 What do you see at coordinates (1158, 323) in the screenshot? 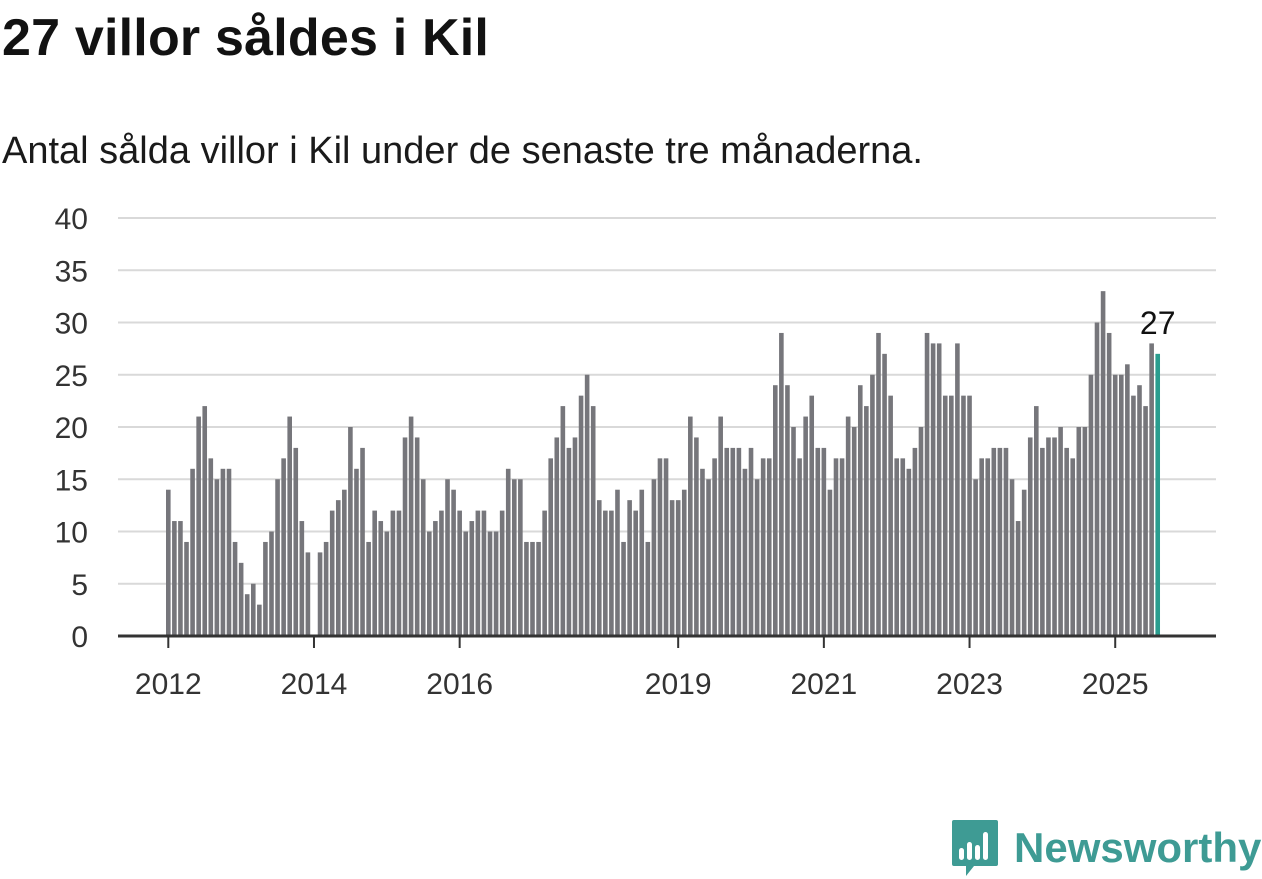
I see `last-value-label: 27` at bounding box center [1158, 323].